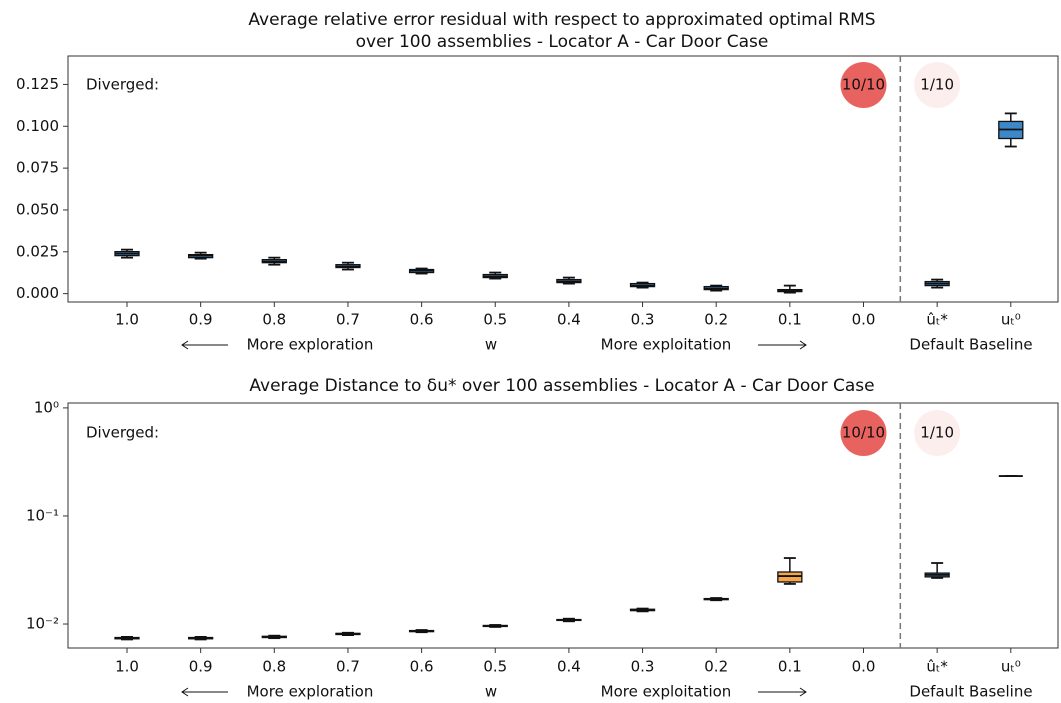 Image resolution: width=1061 pixels, height=703 pixels. I want to click on y-tick-label: 10⁻², so click(42, 624).